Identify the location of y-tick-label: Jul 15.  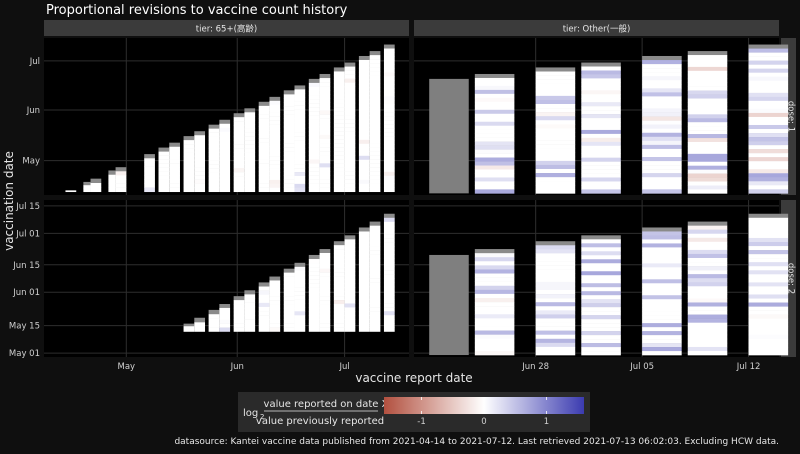
(27, 207).